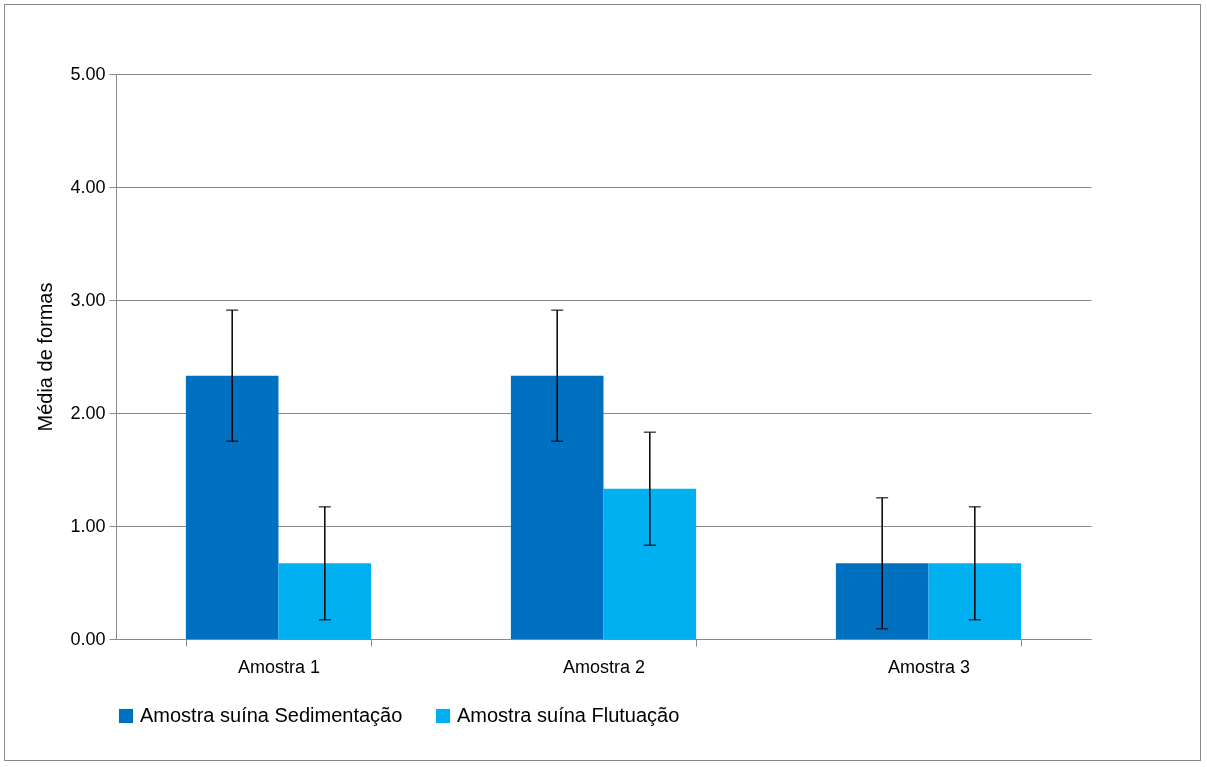 The image size is (1207, 767). What do you see at coordinates (568, 715) in the screenshot?
I see `legend-label: Amostra suína Flutuação` at bounding box center [568, 715].